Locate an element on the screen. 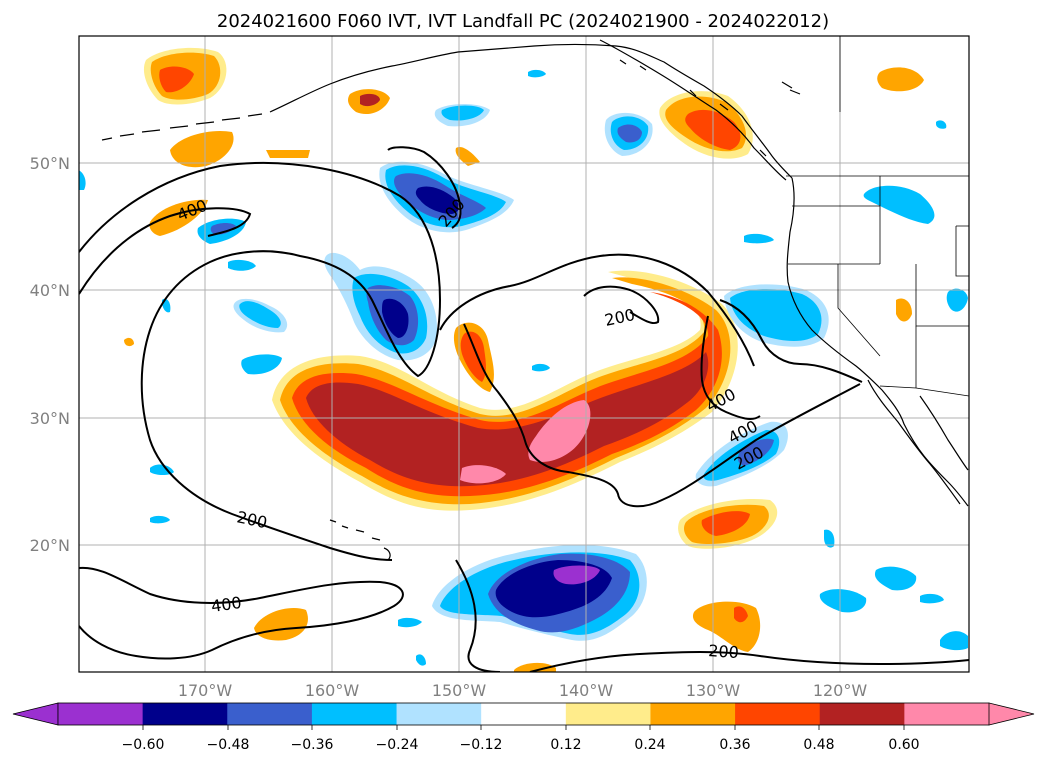 The height and width of the screenshot is (765, 1047). contour-200-bottom is located at coordinates (749, 661).